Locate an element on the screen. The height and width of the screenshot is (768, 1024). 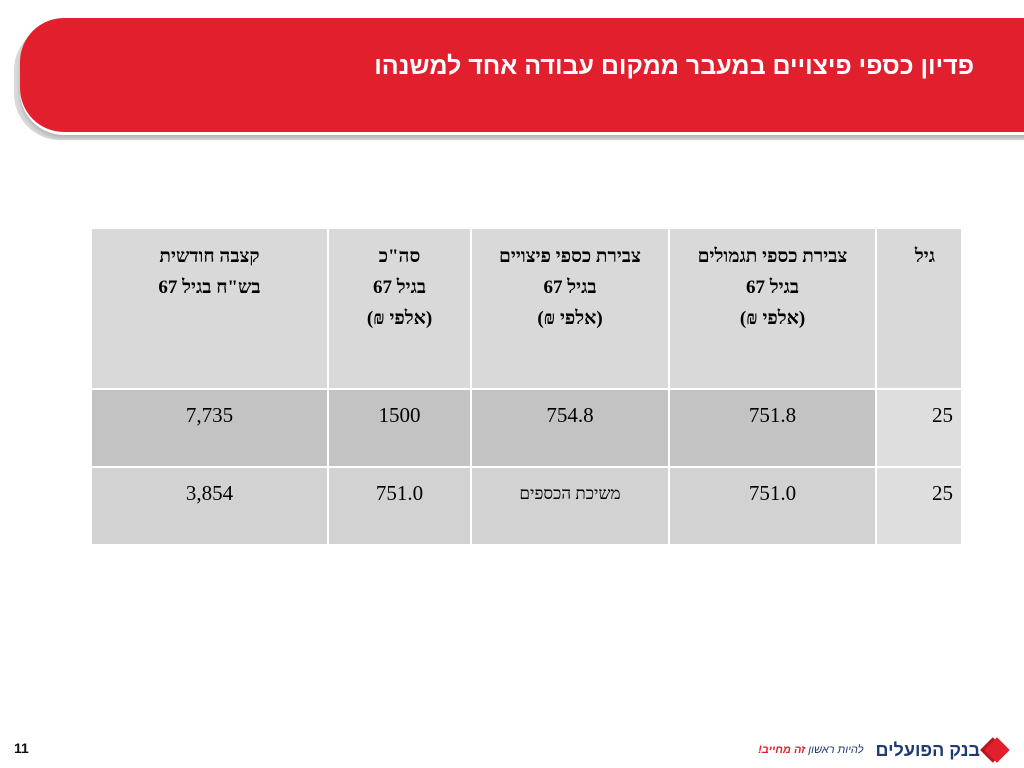
bank-logo: בנק הפועלים להיות ראשון זה מחייב! is located at coordinates (884, 750).